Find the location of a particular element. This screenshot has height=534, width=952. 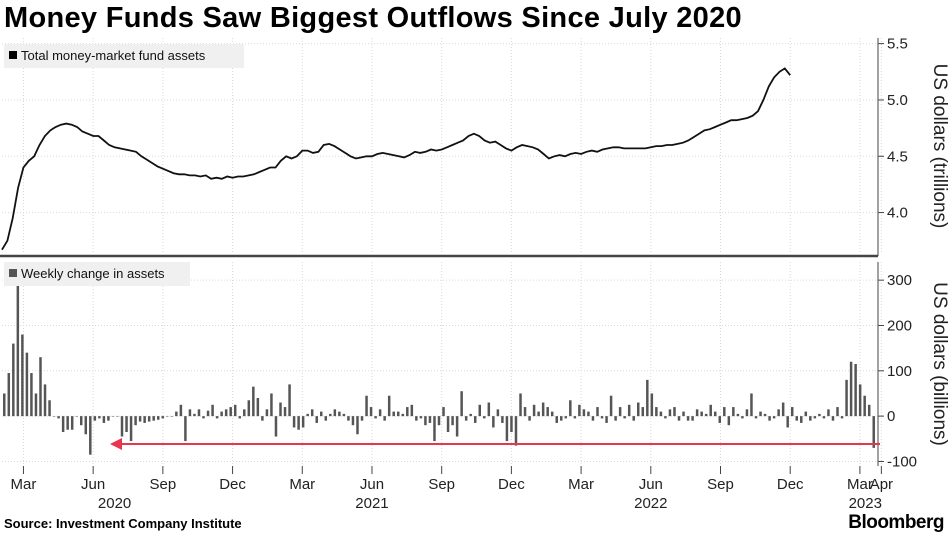

outflow-arrow-annotation is located at coordinates (495, 444).